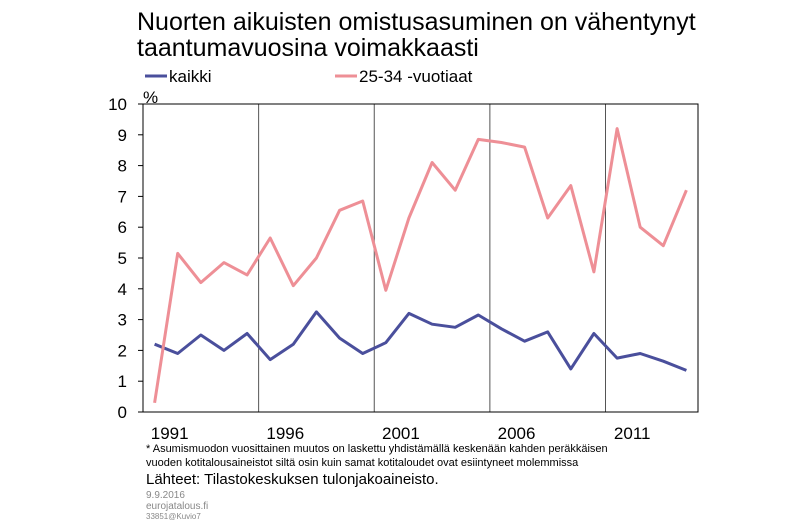  Describe the element at coordinates (122, 227) in the screenshot. I see `y-tick-label: 6` at that location.